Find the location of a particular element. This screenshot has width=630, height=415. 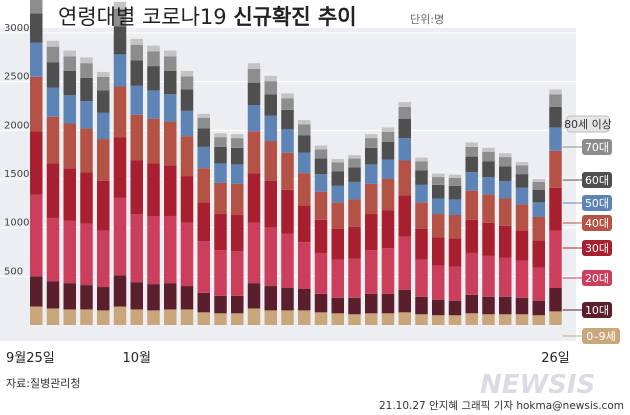

legend-item: 10대 is located at coordinates (587, 310).